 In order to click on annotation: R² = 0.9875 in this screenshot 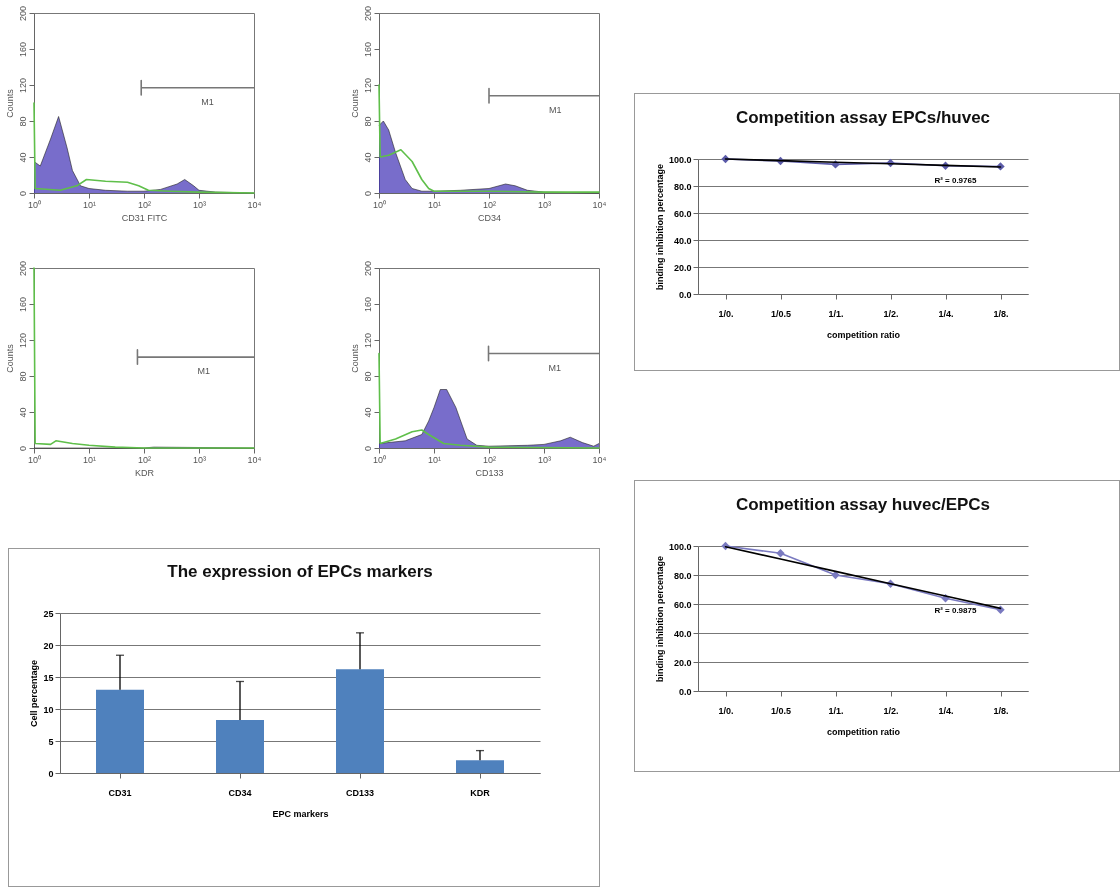, I will do `click(955, 611)`.